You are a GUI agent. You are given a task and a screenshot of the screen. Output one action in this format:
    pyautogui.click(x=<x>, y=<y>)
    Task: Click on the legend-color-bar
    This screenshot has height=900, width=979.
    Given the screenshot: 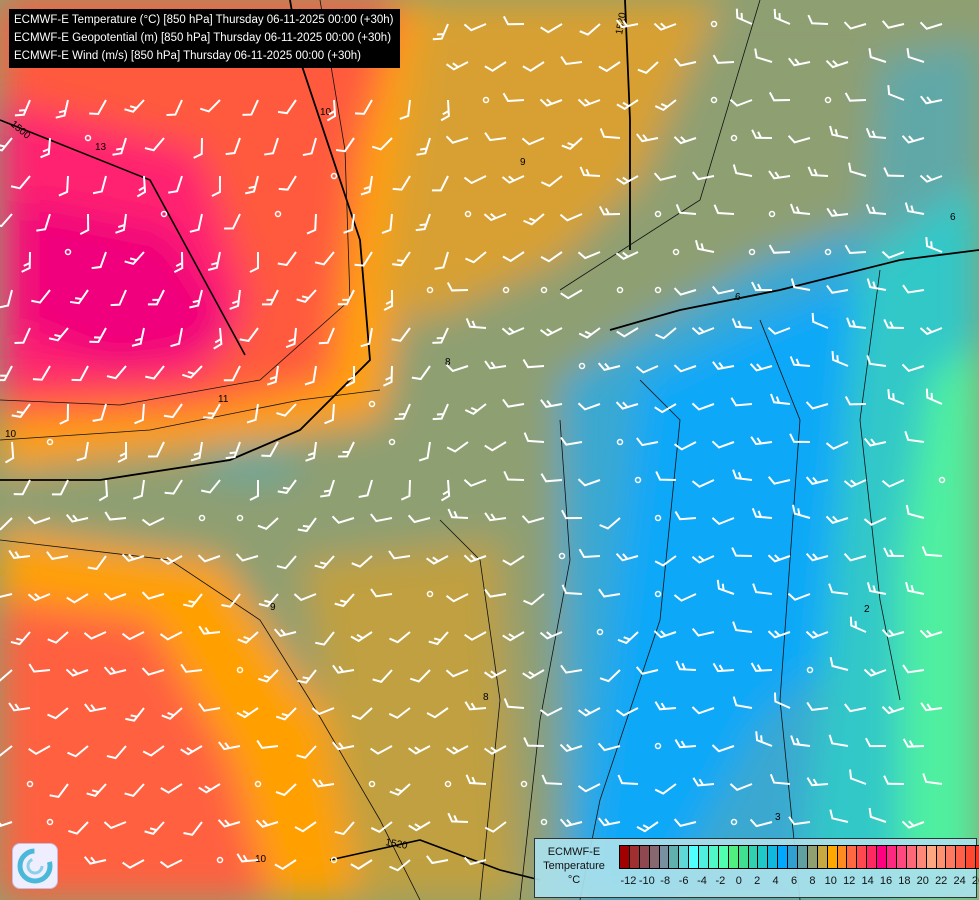 What is the action you would take?
    pyautogui.click(x=799, y=857)
    